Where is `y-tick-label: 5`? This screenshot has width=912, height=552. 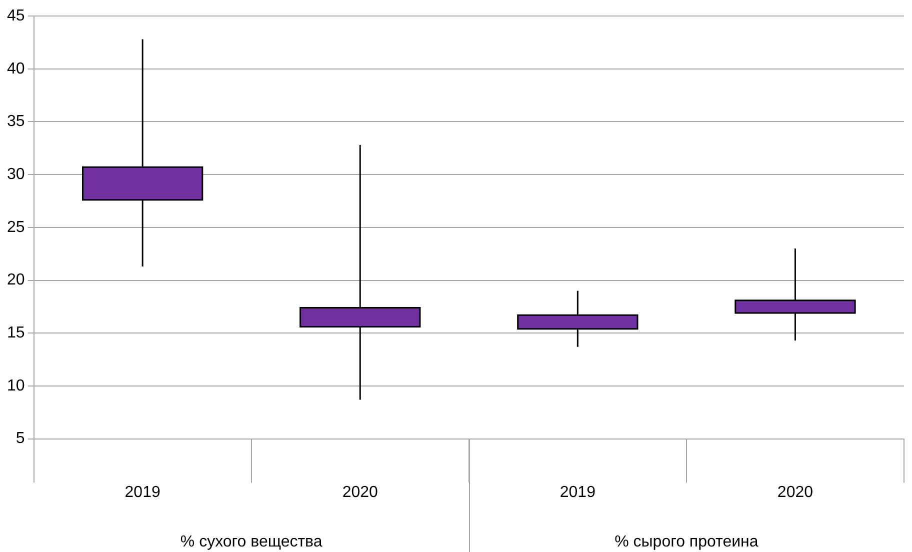 y-tick-label: 5 is located at coordinates (20, 439).